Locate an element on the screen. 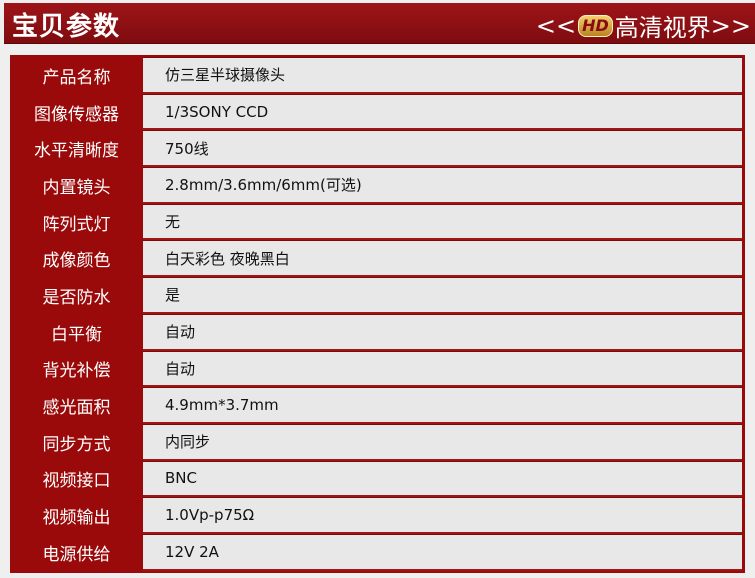 The height and width of the screenshot is (578, 755). spec-row: 内置镜头 2.8mm/3.6mm/6mm(可选) is located at coordinates (377, 185).